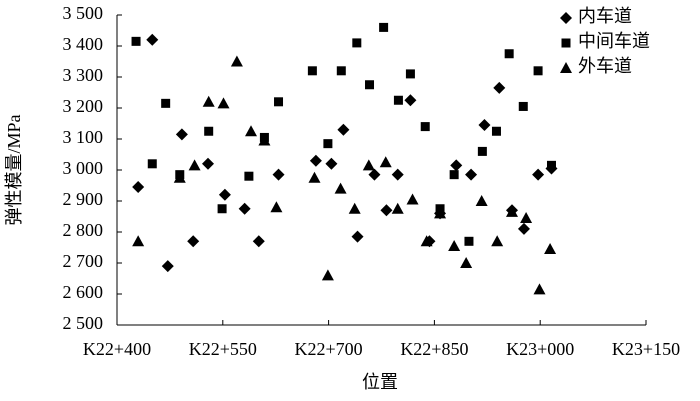 Image resolution: width=700 pixels, height=401 pixels. I want to click on y-axis-title: 弹性模量/MPa, so click(14, 169).